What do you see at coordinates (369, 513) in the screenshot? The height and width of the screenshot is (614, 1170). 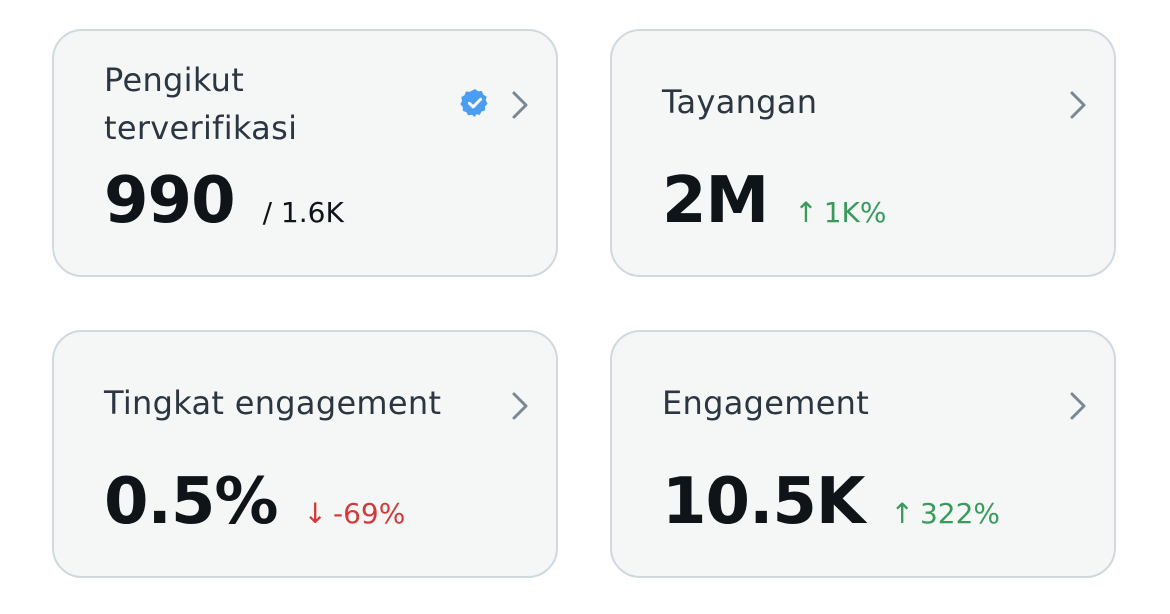 I see `metric-delta-value: -69%` at bounding box center [369, 513].